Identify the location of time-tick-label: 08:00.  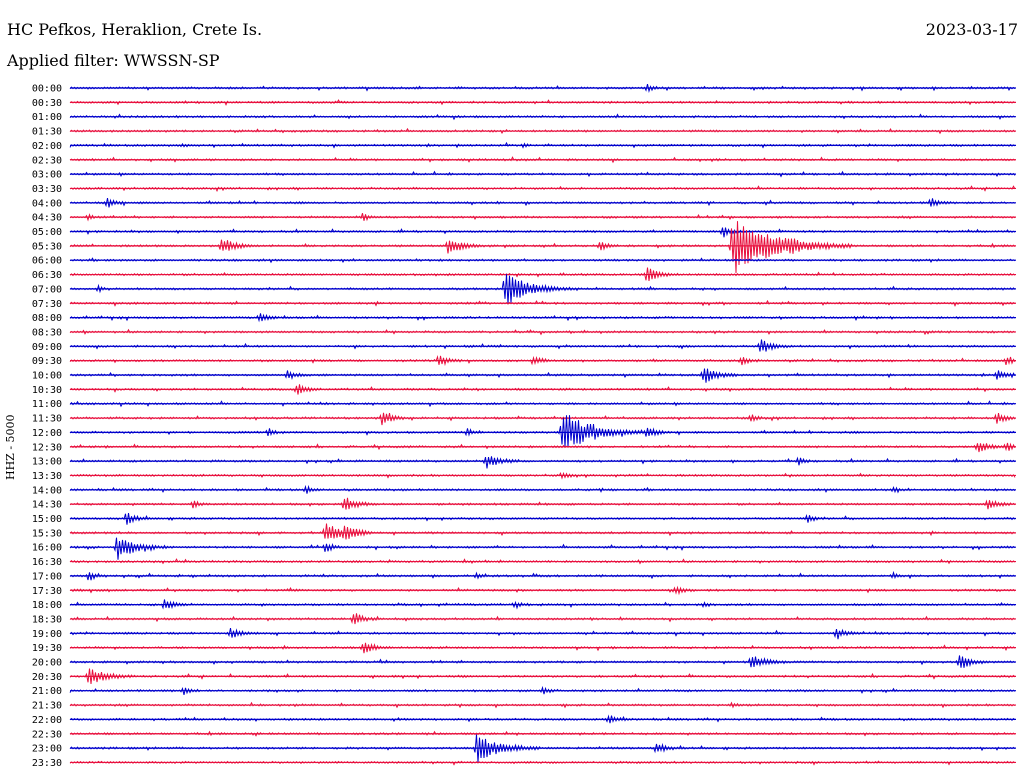
(47, 318).